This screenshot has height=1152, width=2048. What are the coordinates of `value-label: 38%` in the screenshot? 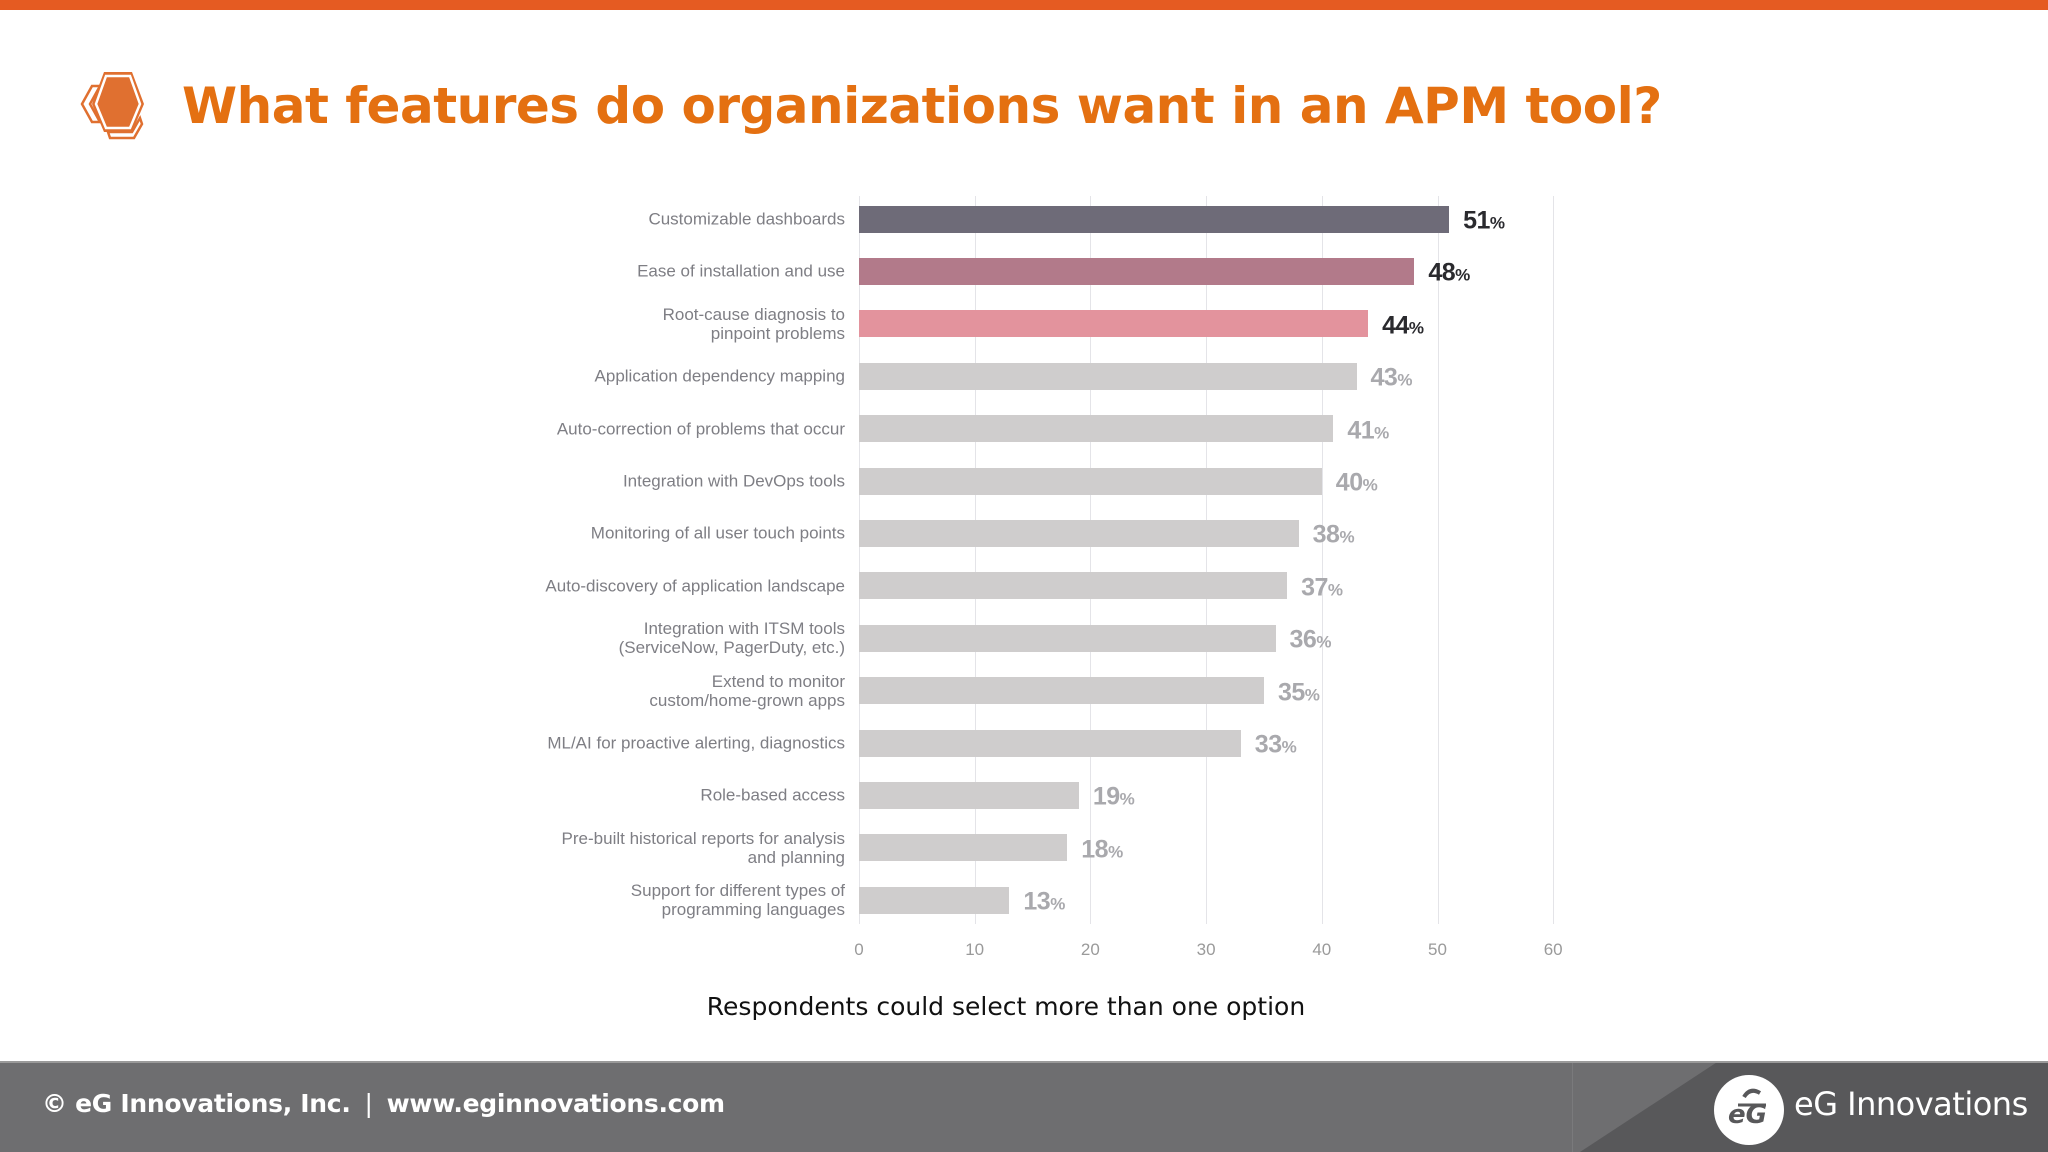 It's located at (1333, 535).